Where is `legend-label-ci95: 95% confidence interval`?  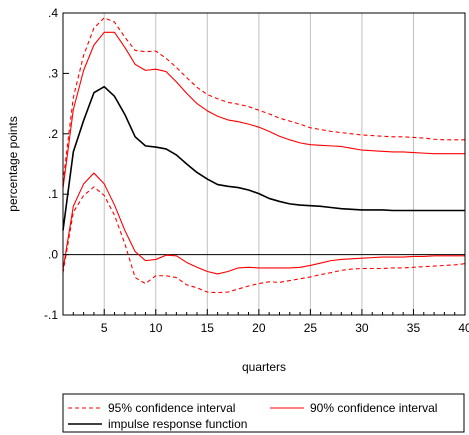
legend-label-ci95: 95% confidence interval is located at coordinates (171, 408).